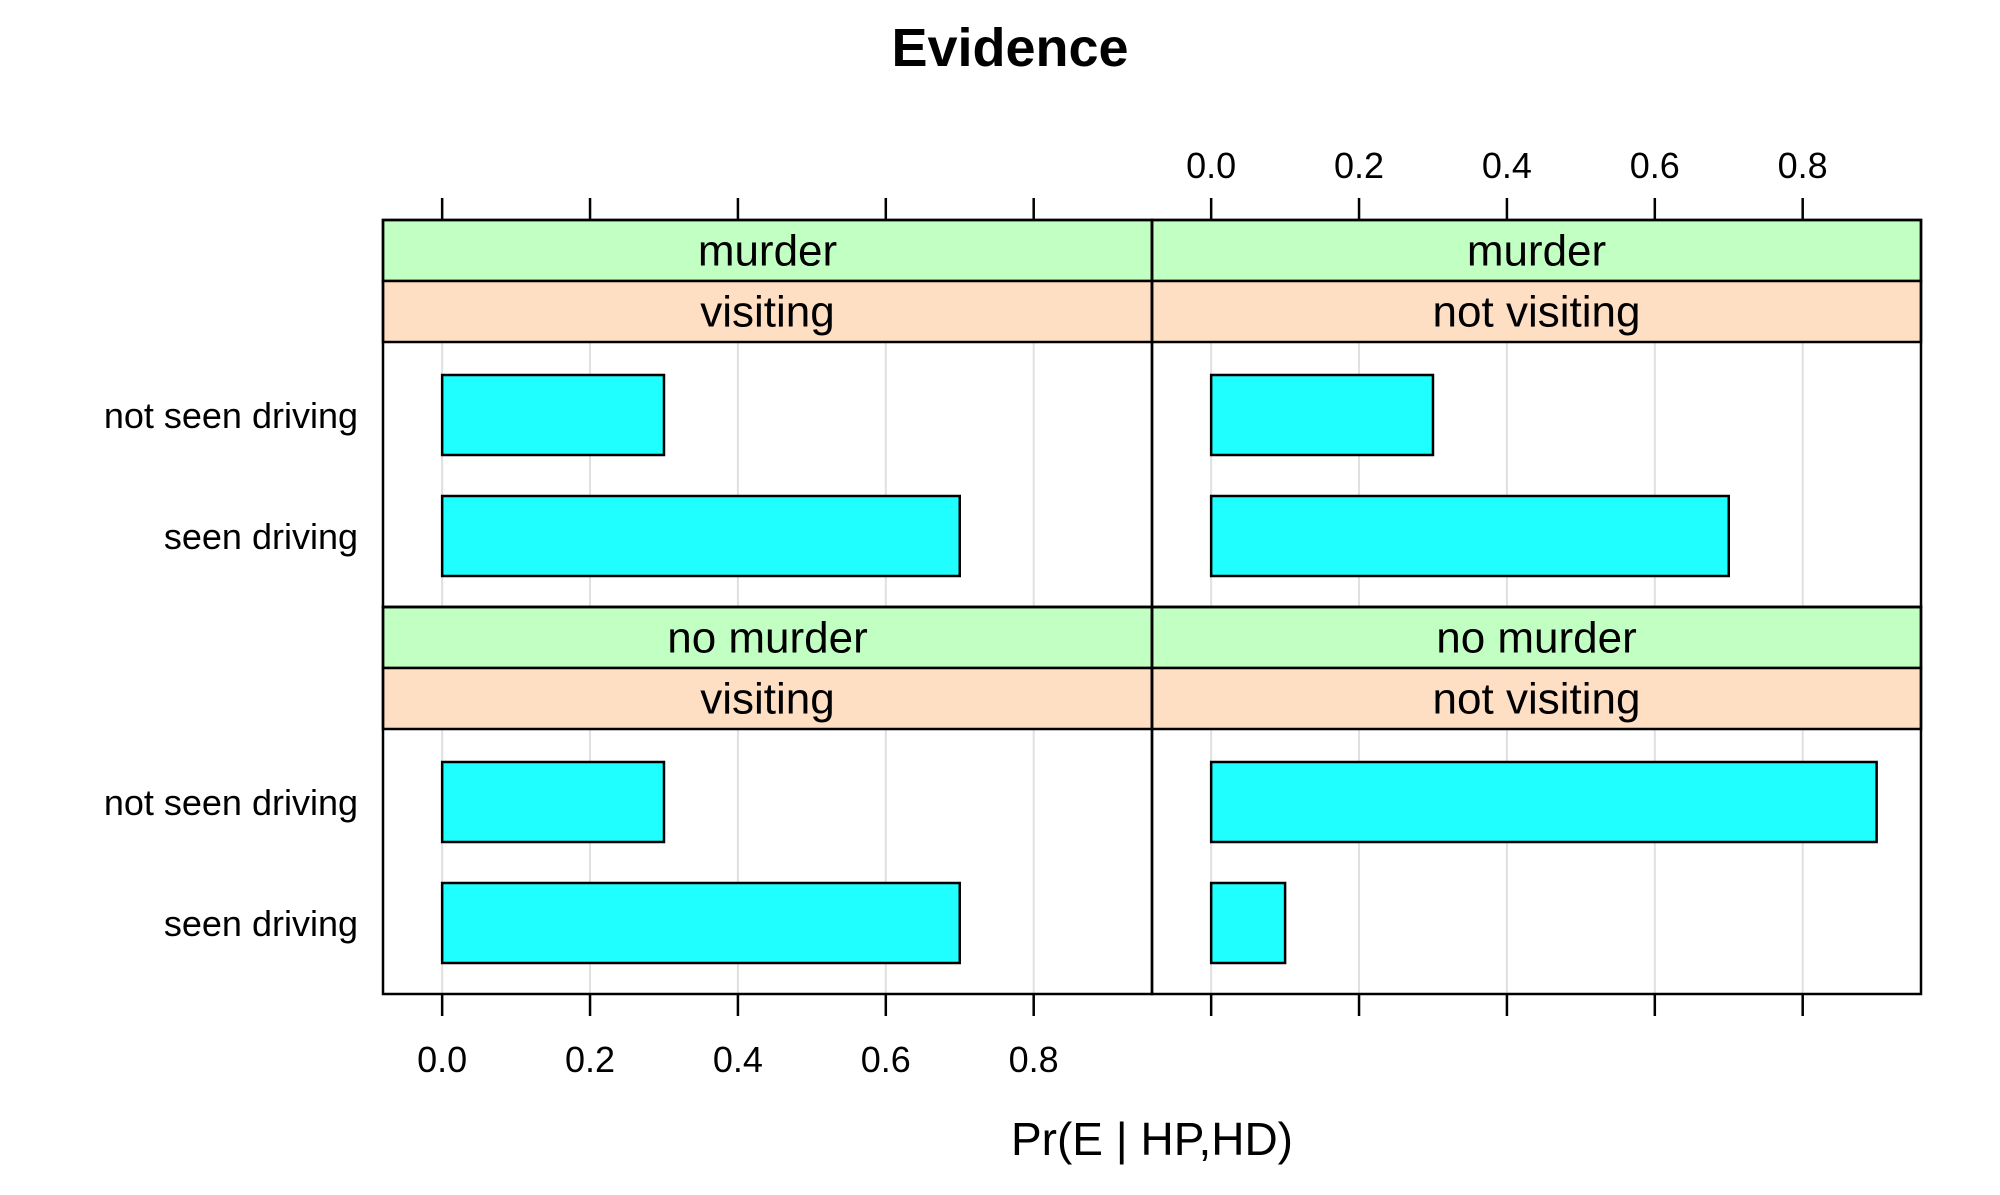 This screenshot has width=2000, height=1195. Describe the element at coordinates (1359, 165) in the screenshot. I see `x-tick-label-top: 0.2` at that location.